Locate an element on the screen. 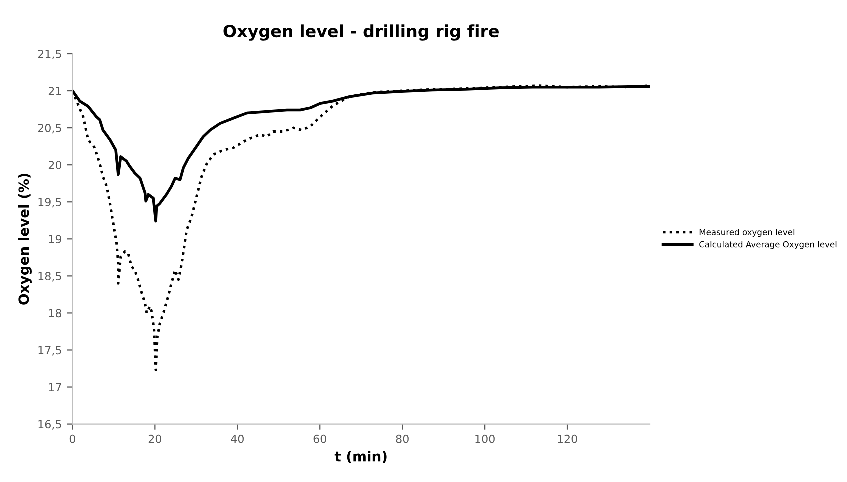 The width and height of the screenshot is (847, 482). legend-label: Measured oxygen level is located at coordinates (747, 233).